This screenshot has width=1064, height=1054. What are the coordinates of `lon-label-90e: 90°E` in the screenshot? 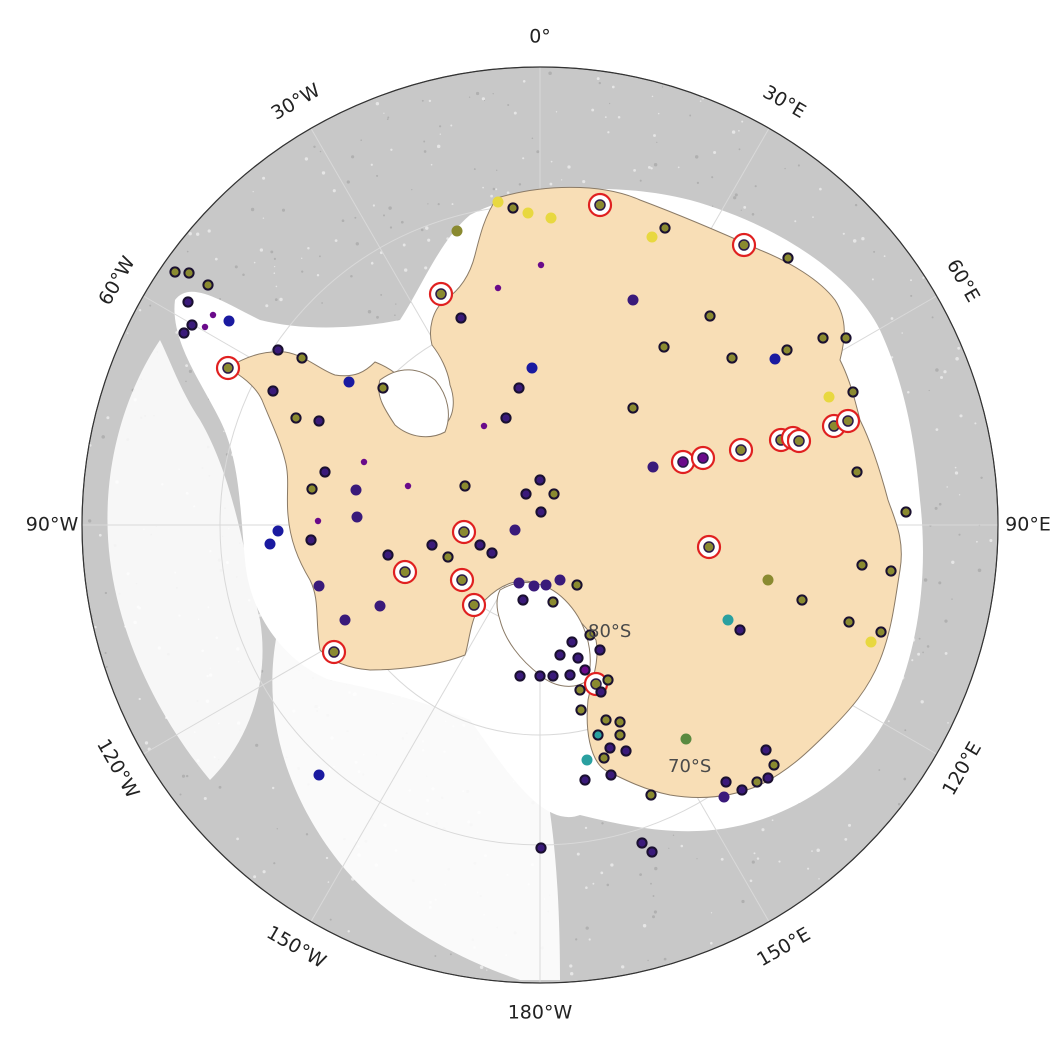 It's located at (1028, 525).